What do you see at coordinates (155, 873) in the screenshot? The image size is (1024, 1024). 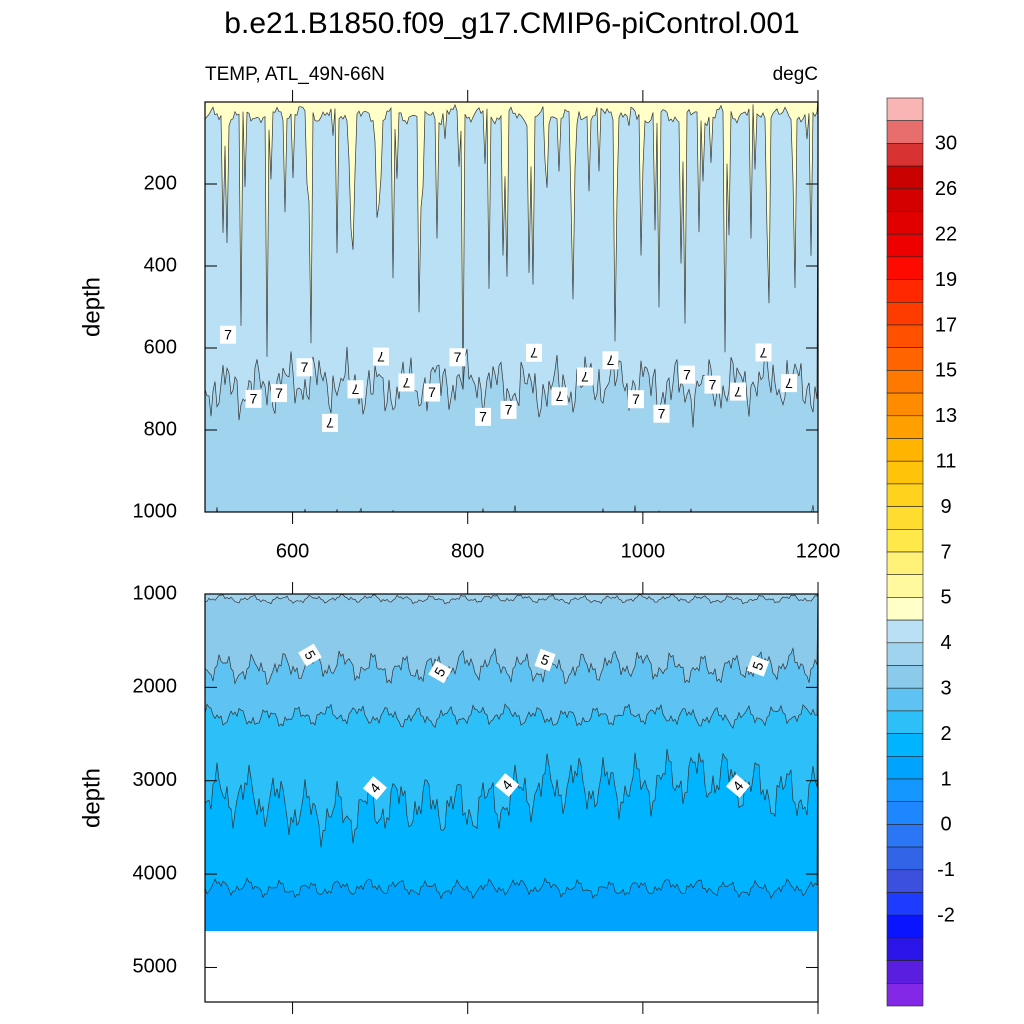 I see `y-tick-label: 4000` at bounding box center [155, 873].